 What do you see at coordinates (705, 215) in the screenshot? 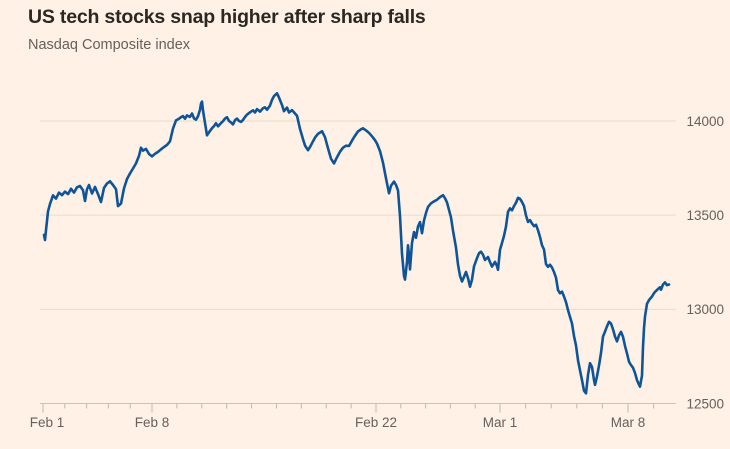
I see `y-tick-label: 13500` at bounding box center [705, 215].